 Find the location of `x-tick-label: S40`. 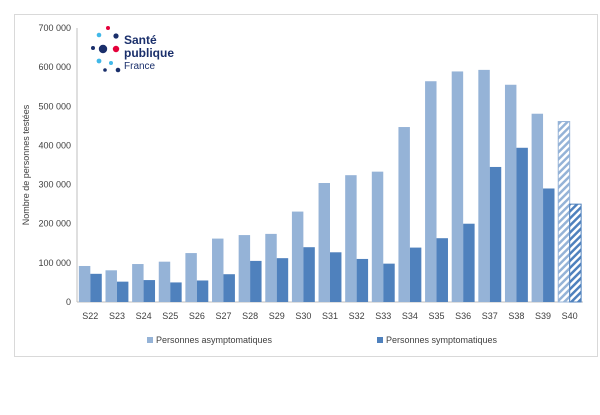

x-tick-label: S40 is located at coordinates (570, 316).